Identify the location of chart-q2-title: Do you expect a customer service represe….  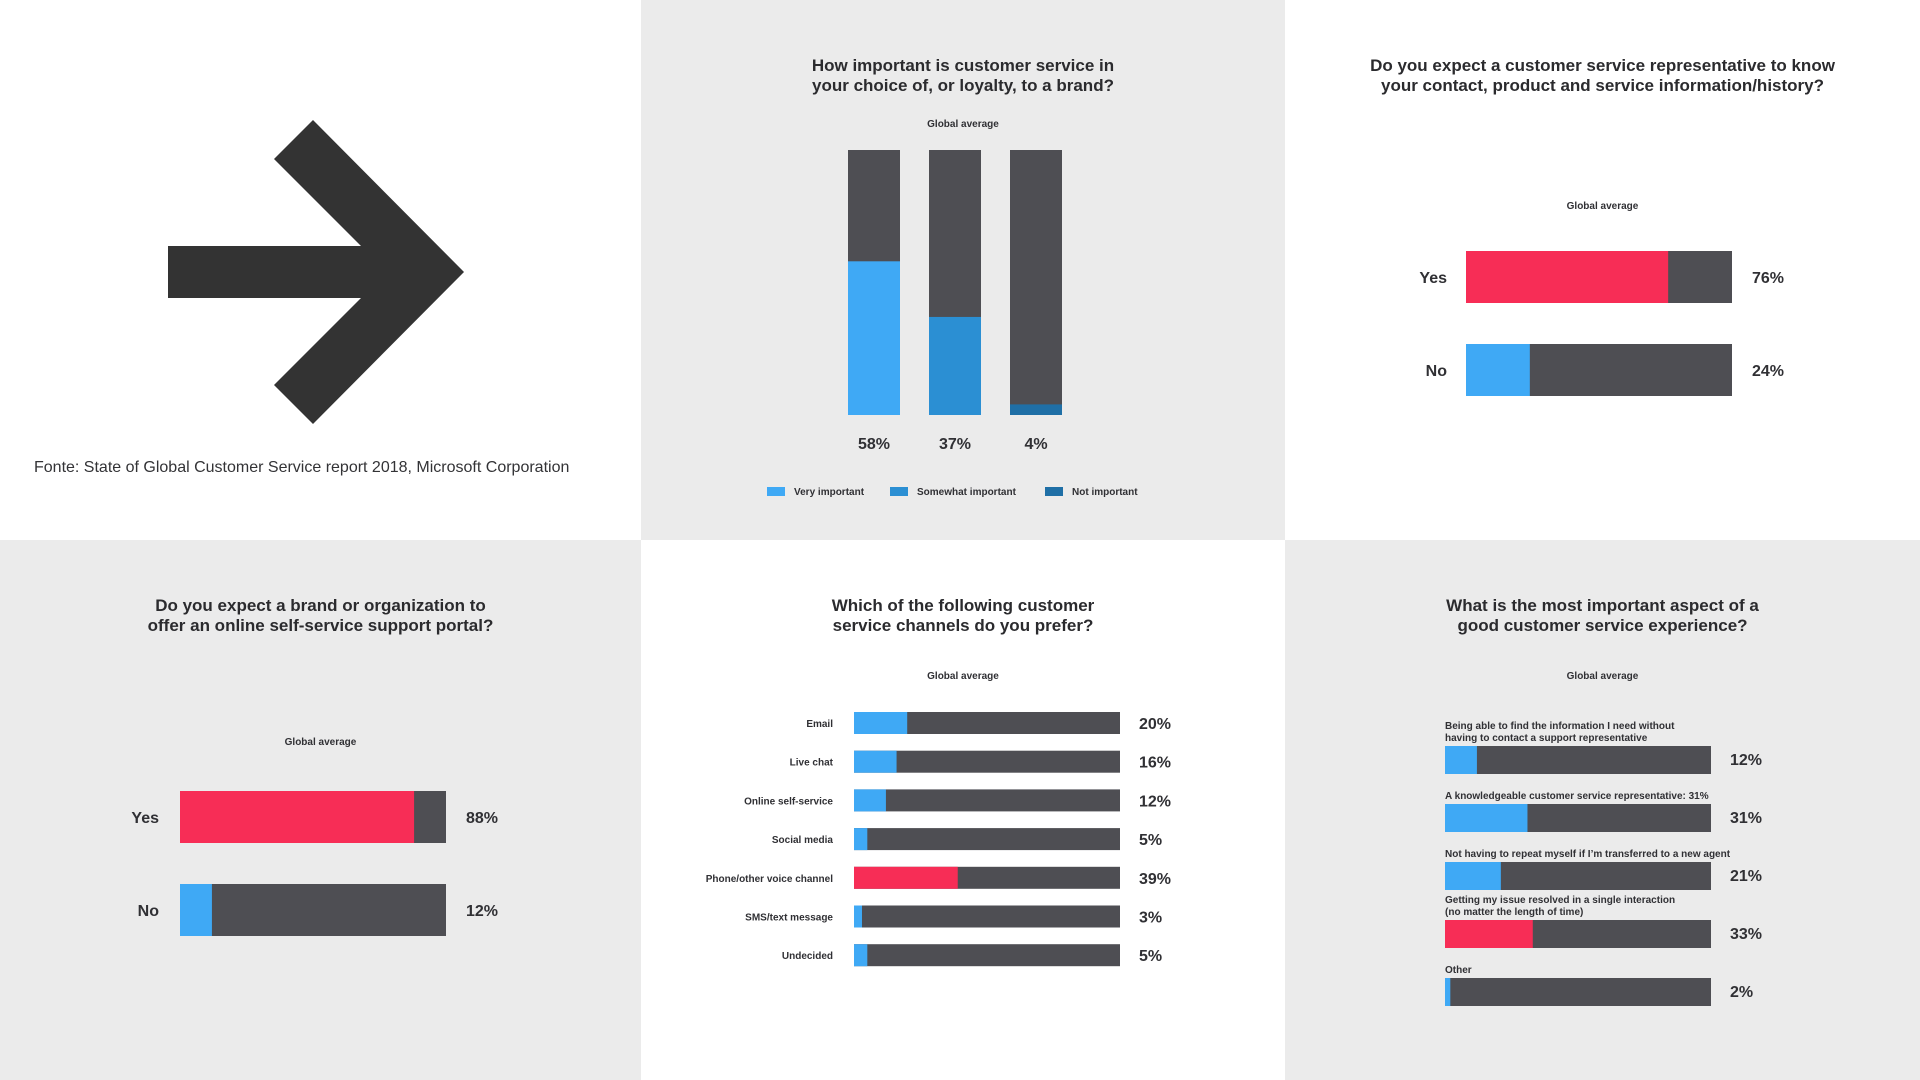
(1602, 75).